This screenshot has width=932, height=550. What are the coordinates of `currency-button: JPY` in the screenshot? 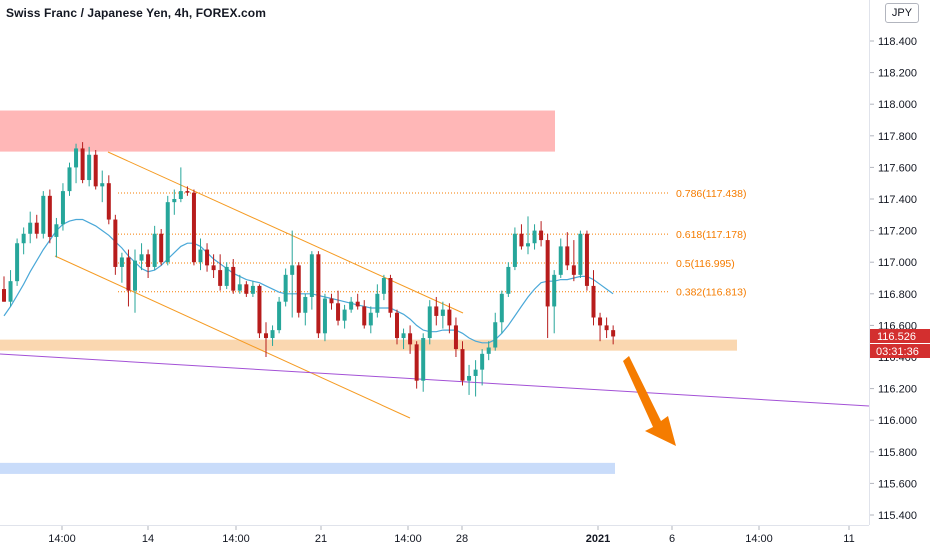 It's located at (902, 13).